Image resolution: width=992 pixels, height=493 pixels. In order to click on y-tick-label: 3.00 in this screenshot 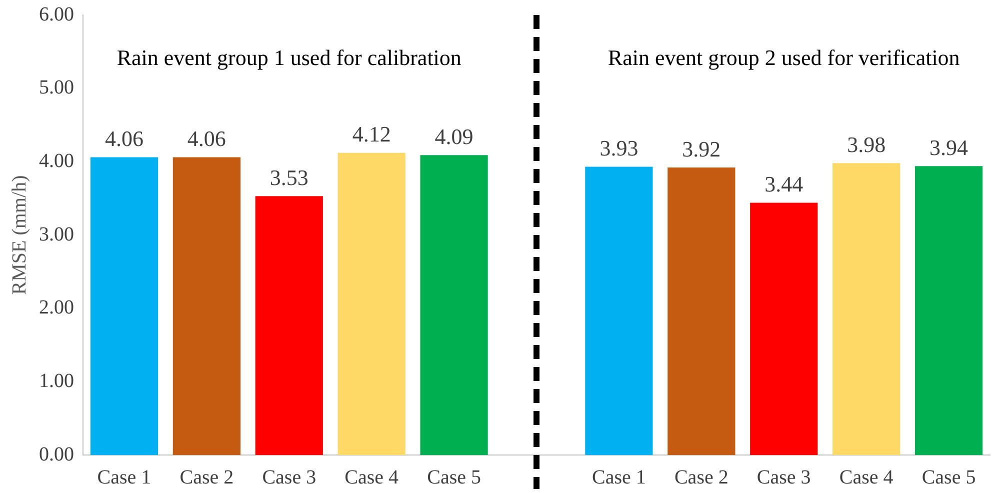, I will do `click(56, 234)`.